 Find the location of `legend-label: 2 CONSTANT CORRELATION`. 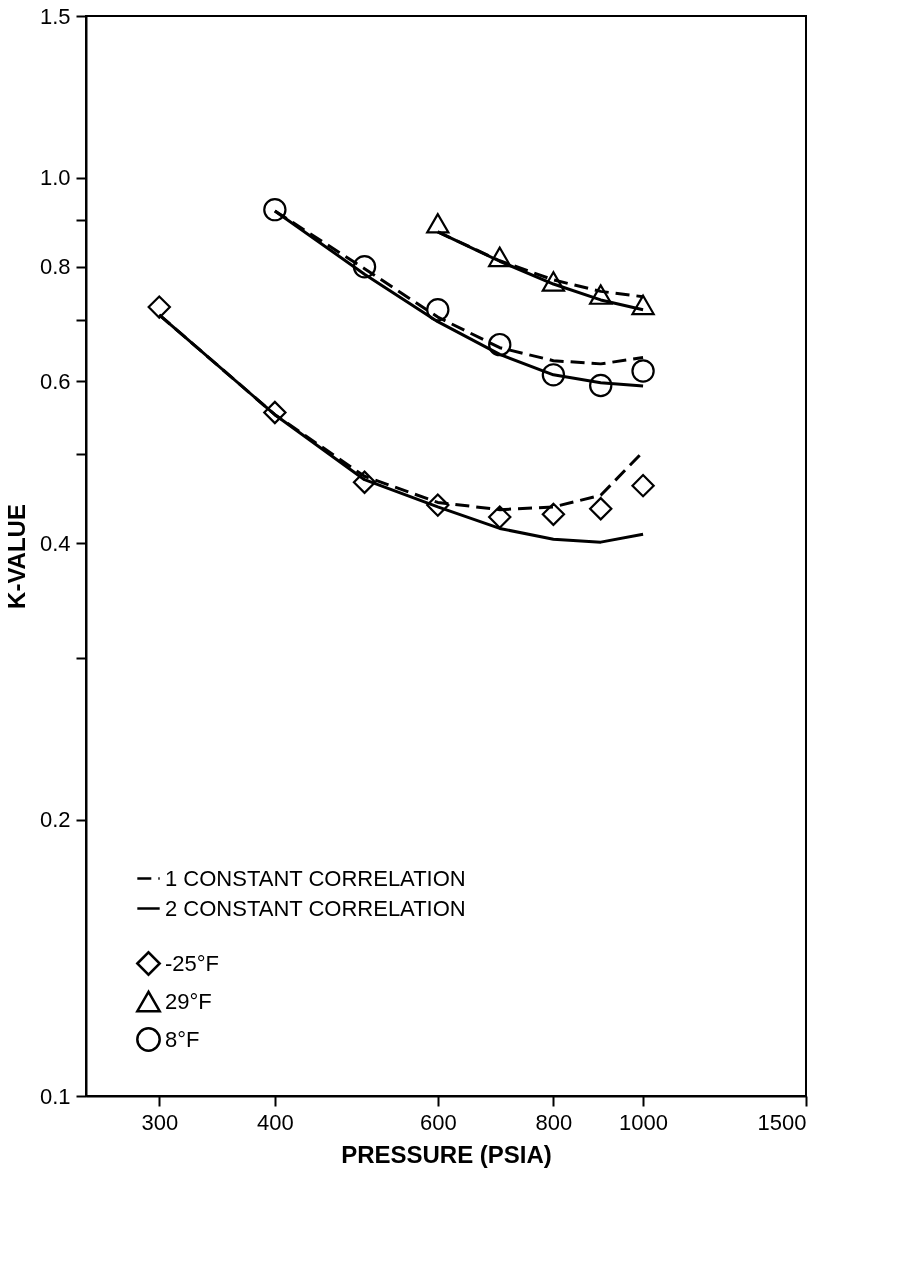

legend-label: 2 CONSTANT CORRELATION is located at coordinates (315, 908).